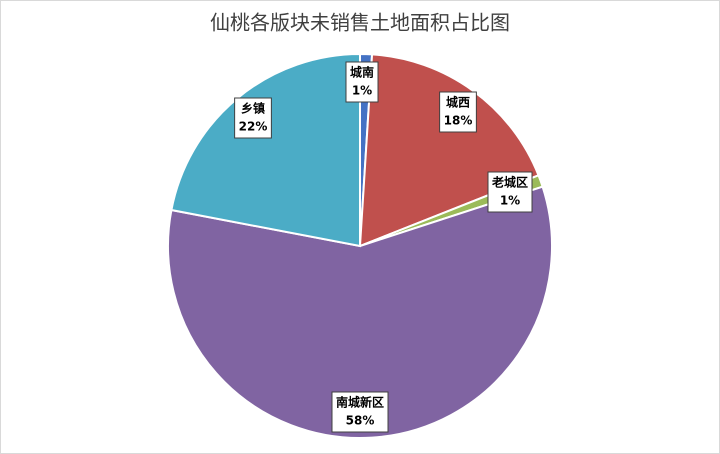 The height and width of the screenshot is (454, 720). What do you see at coordinates (458, 121) in the screenshot?
I see `value-label: 18%` at bounding box center [458, 121].